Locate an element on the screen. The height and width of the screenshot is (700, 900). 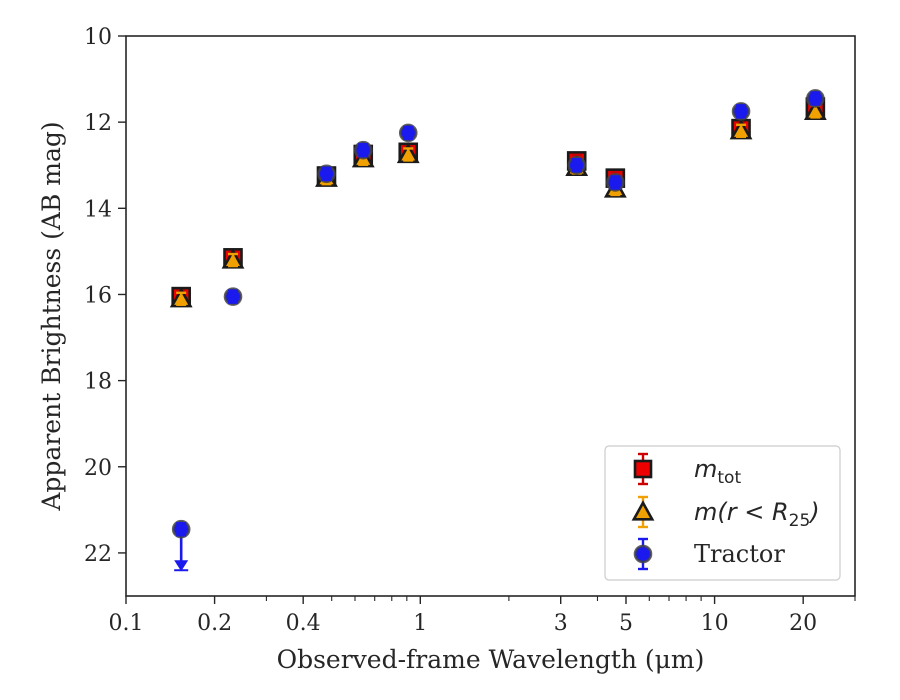
y-tick-label: 10 is located at coordinates (98, 37).